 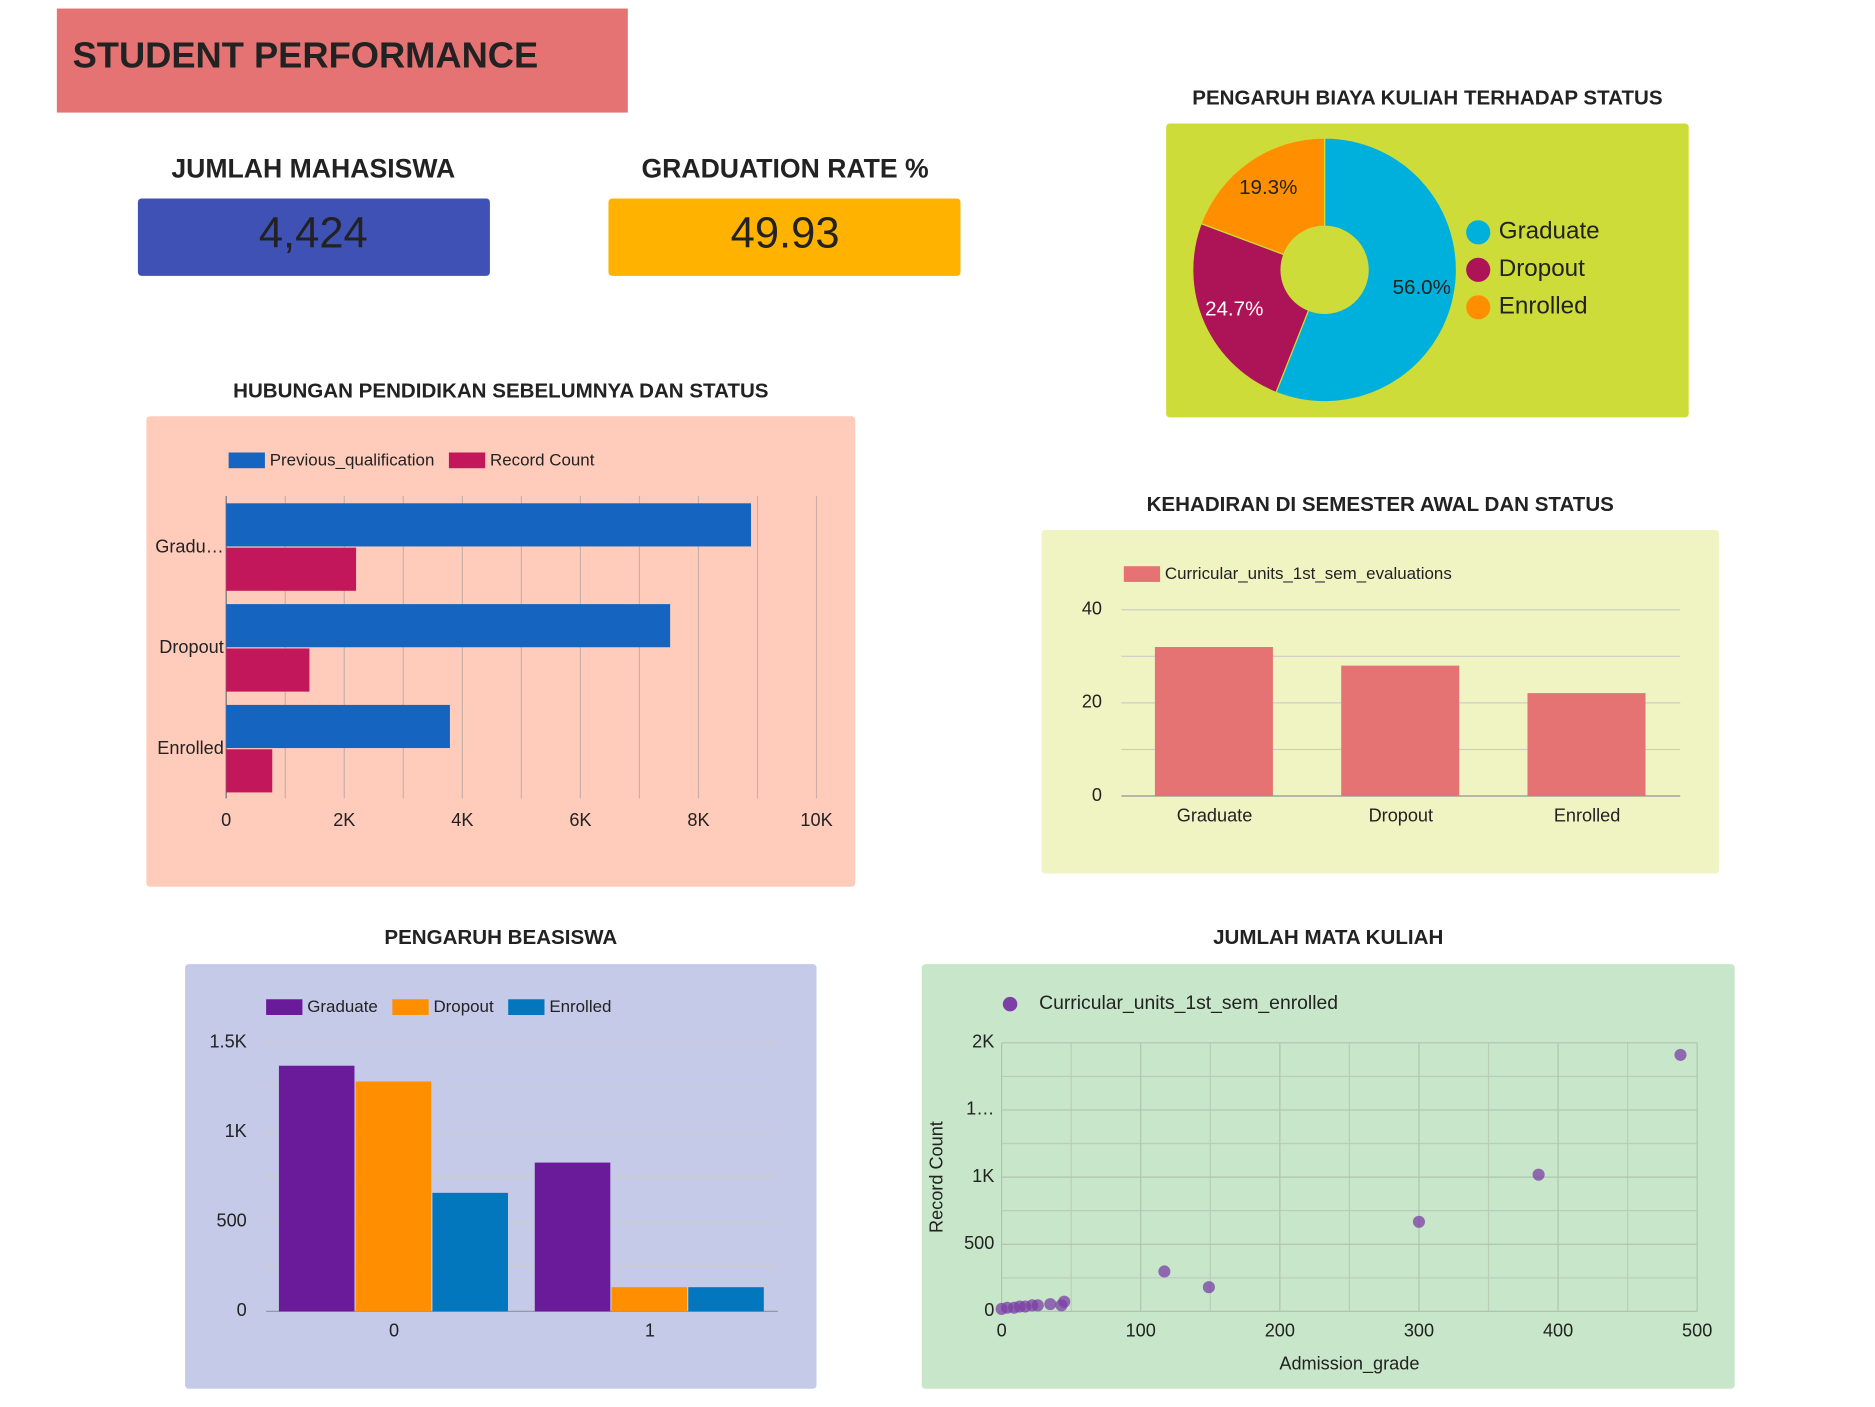 I want to click on header-bg, so click(x=342, y=60).